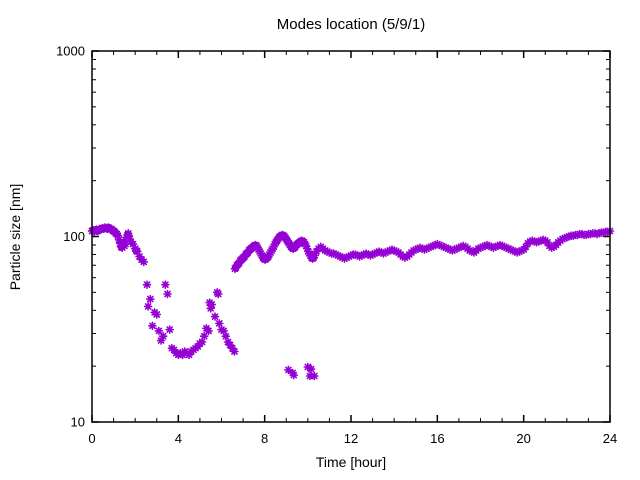  I want to click on x-axis-title: Time [hour], so click(351, 462).